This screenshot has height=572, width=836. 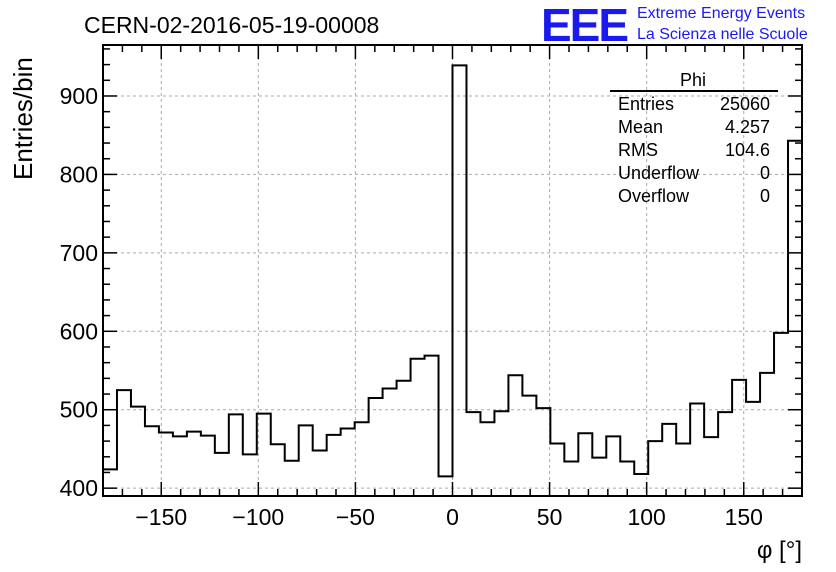 I want to click on x-tick-label: 0, so click(x=452, y=517).